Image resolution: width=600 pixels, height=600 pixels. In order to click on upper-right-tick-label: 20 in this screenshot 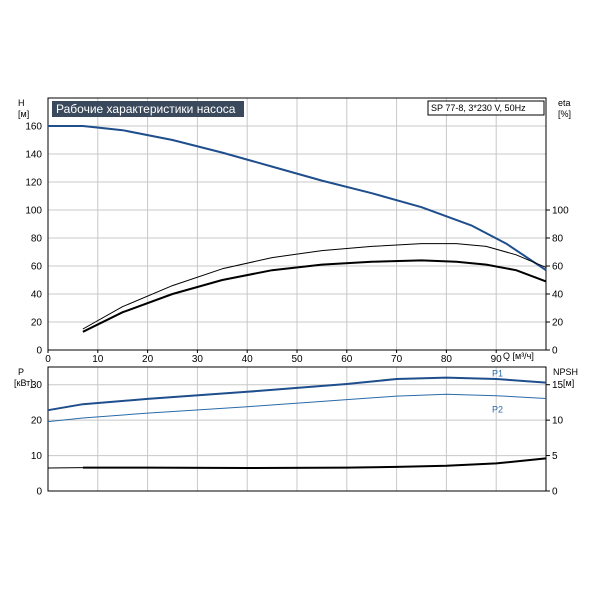, I will do `click(558, 323)`.